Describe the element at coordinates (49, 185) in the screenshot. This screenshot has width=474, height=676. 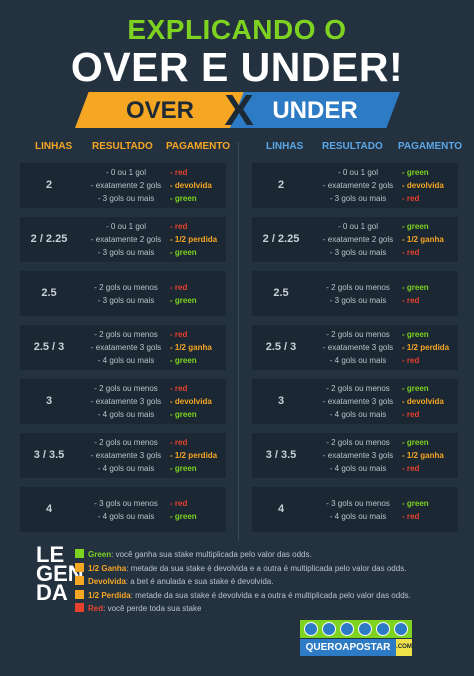
I see `row-linha: 2` at that location.